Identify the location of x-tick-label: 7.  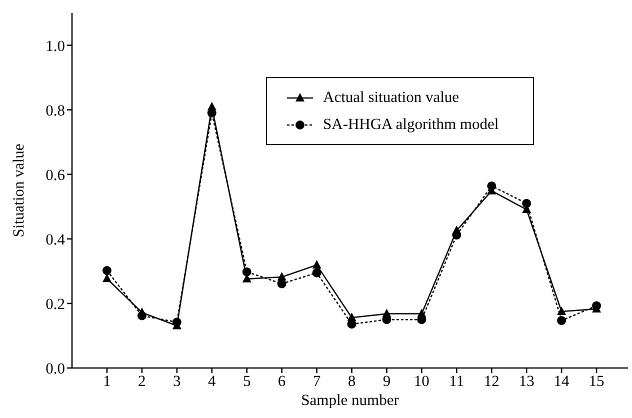
(316, 381).